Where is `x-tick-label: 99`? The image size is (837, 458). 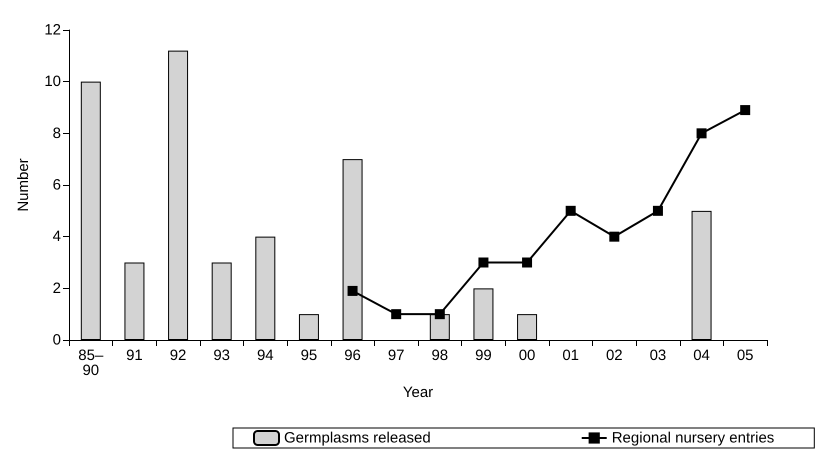
x-tick-label: 99 is located at coordinates (483, 355).